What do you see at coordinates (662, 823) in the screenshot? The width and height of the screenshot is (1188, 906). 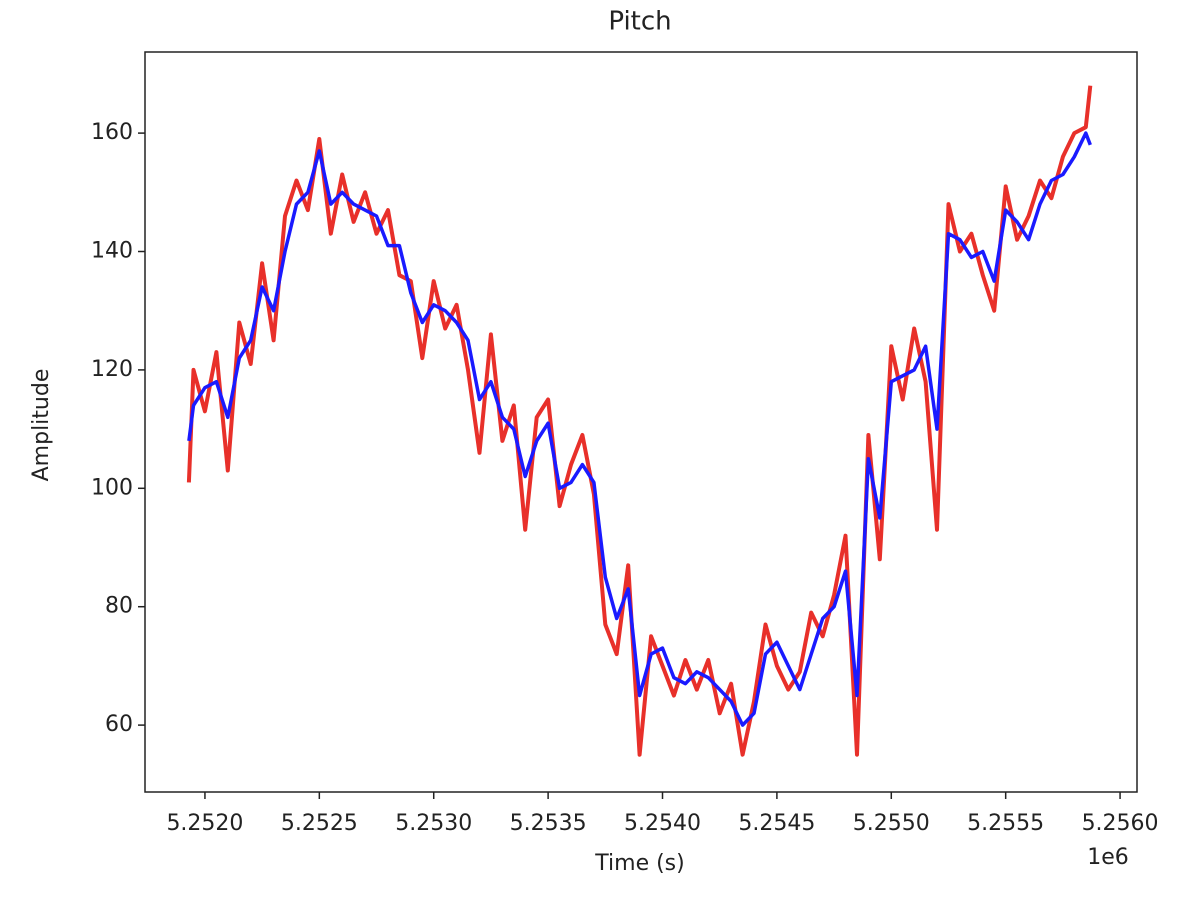 I see `x-tick-label: 5.2540` at bounding box center [662, 823].